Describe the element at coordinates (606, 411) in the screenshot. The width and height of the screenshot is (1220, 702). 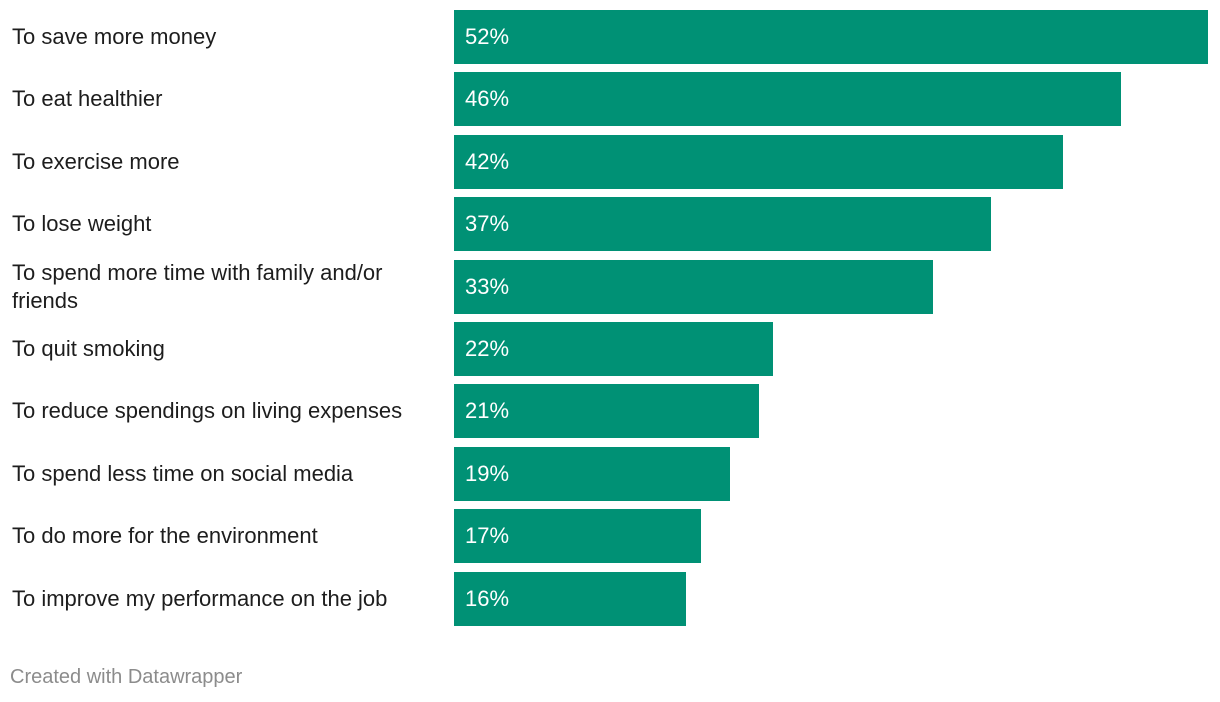
I see `bar: 21%` at that location.